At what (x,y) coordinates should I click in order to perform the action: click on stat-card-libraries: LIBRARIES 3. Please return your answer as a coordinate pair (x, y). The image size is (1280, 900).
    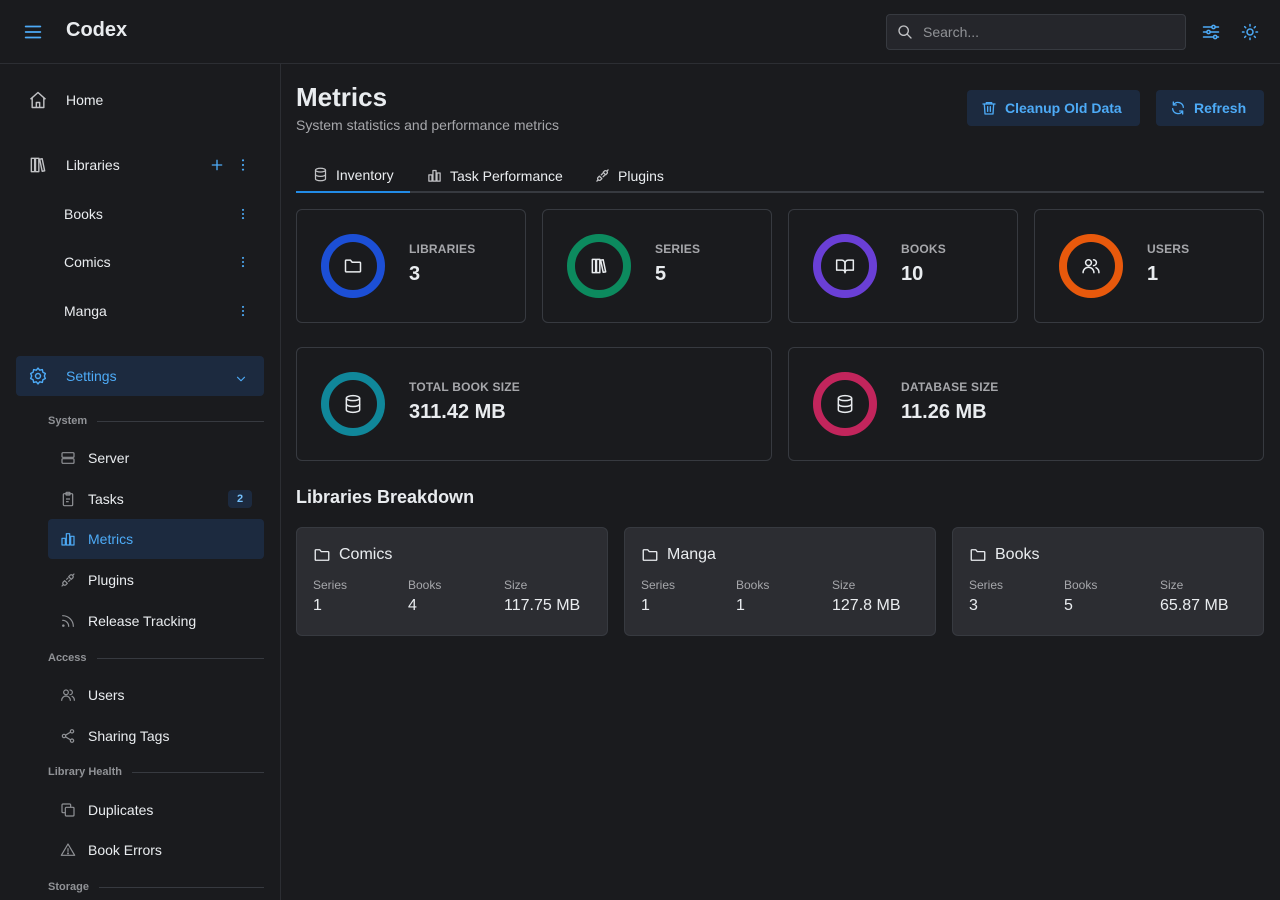
    Looking at the image, I should click on (411, 266).